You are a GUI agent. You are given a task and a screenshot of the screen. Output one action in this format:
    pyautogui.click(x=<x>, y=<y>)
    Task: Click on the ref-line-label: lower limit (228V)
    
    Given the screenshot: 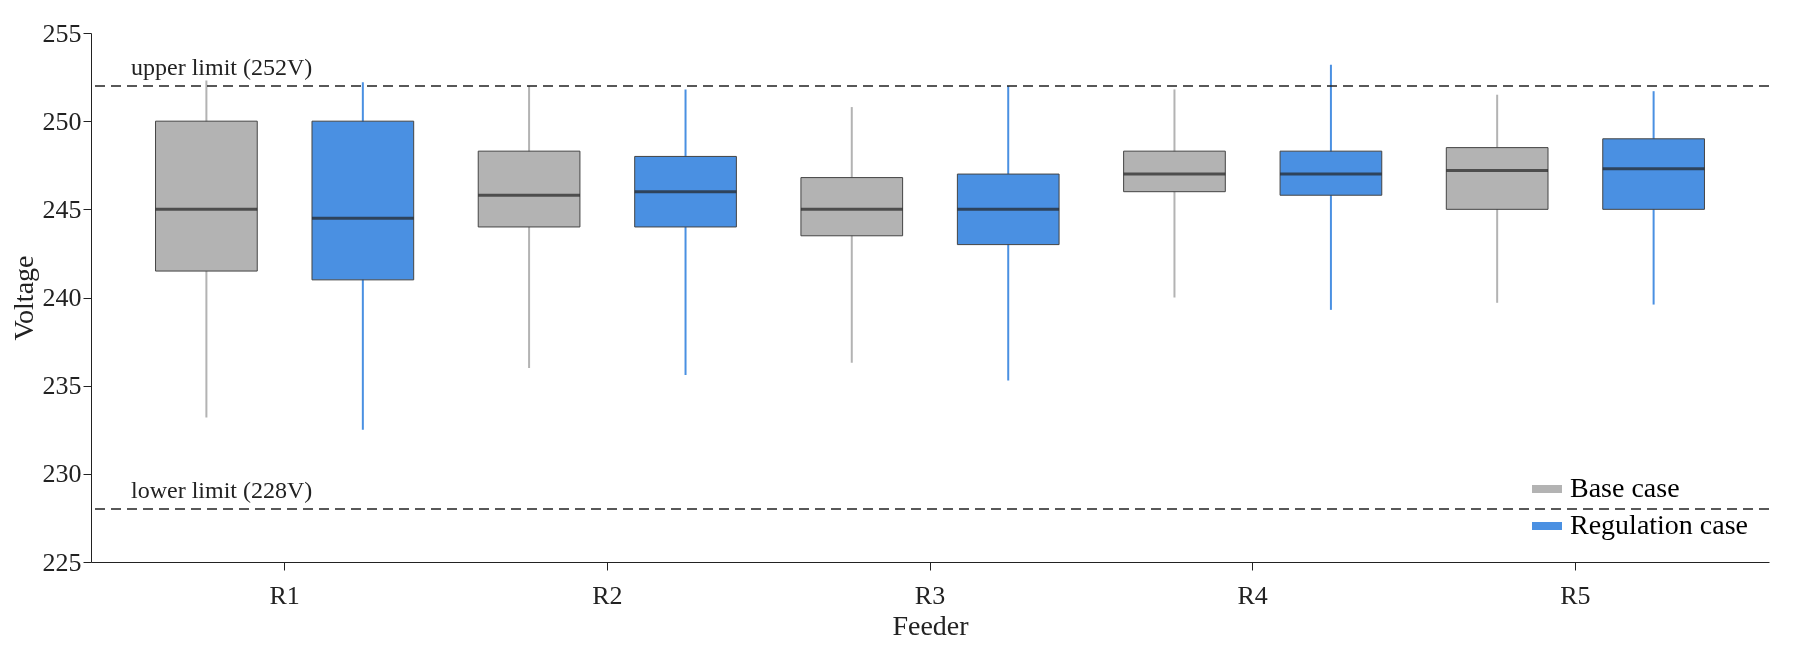 What is the action you would take?
    pyautogui.click(x=222, y=490)
    